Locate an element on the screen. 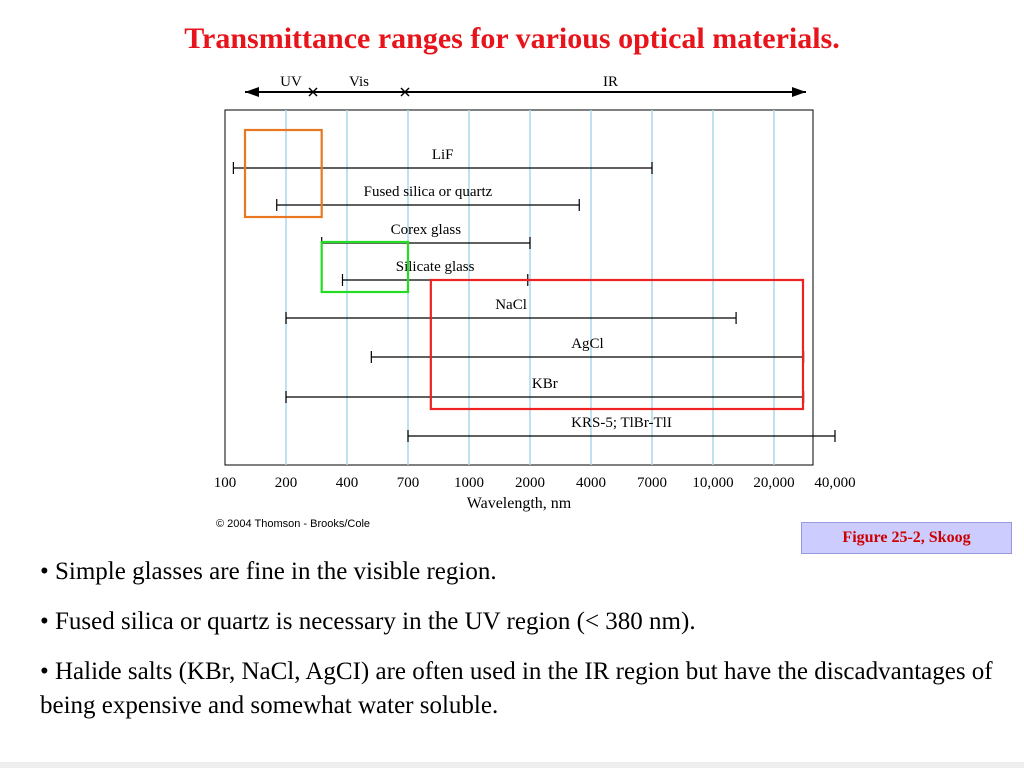 This screenshot has width=1024, height=768. material-label: Corex glass is located at coordinates (426, 230).